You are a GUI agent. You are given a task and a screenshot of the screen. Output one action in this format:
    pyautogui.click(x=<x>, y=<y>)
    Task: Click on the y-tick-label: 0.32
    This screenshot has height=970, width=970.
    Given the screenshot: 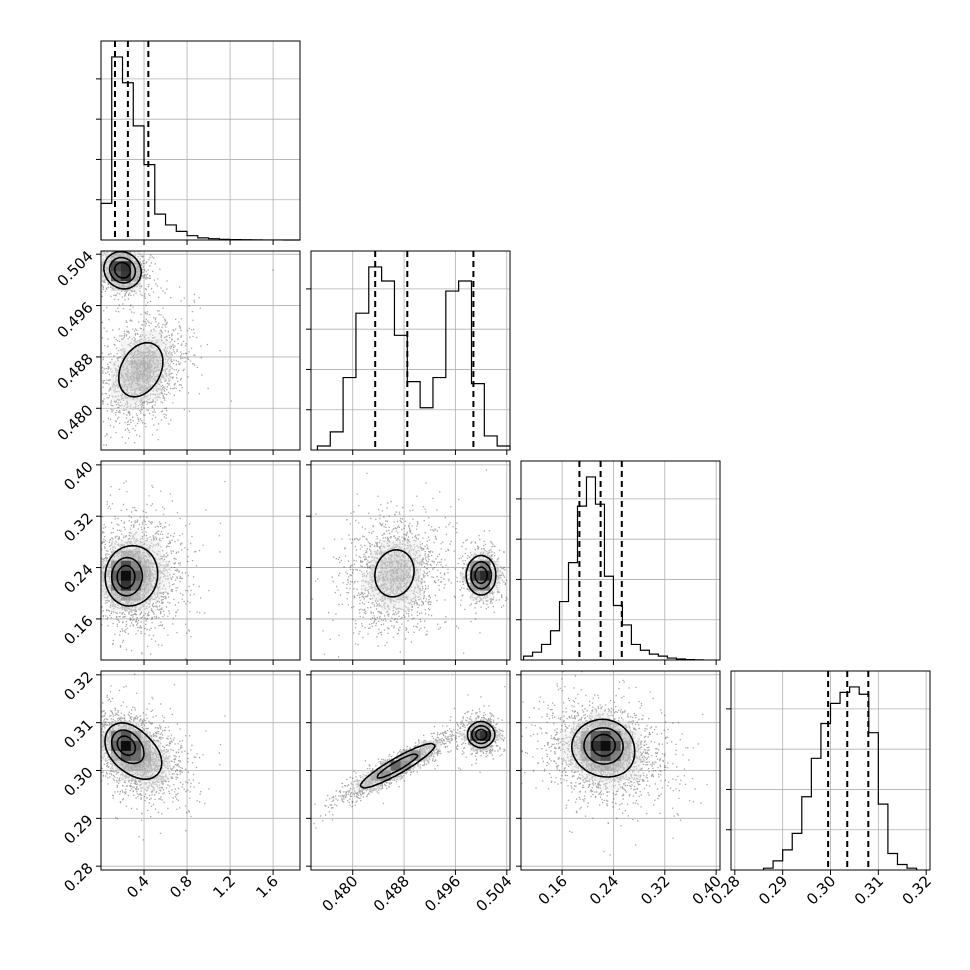 What is the action you would take?
    pyautogui.click(x=78, y=686)
    